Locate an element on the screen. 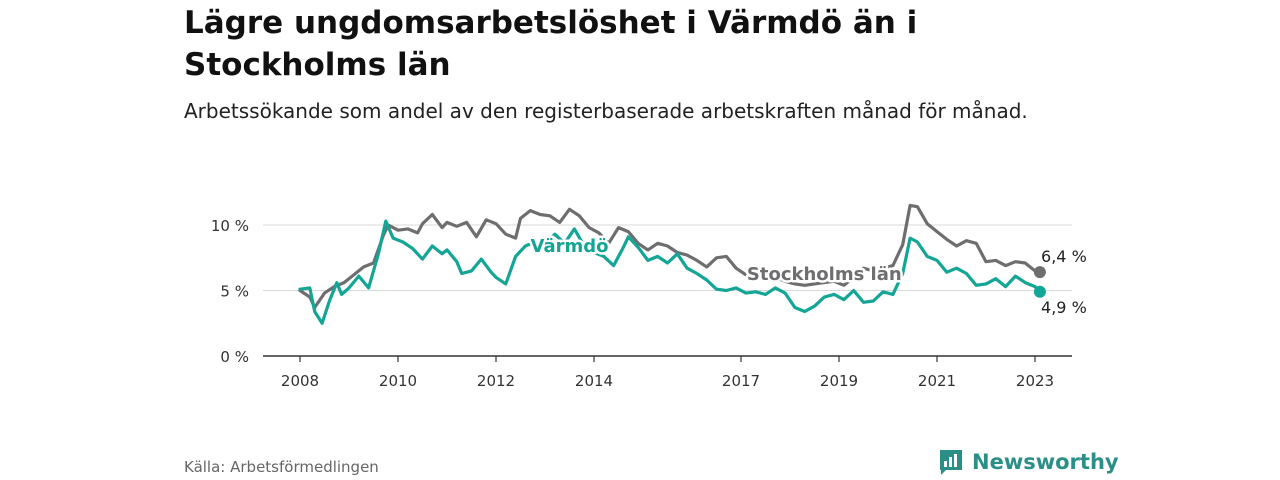 This screenshot has width=1280, height=480. end-label-varmdo: 4,9 % is located at coordinates (1064, 307).